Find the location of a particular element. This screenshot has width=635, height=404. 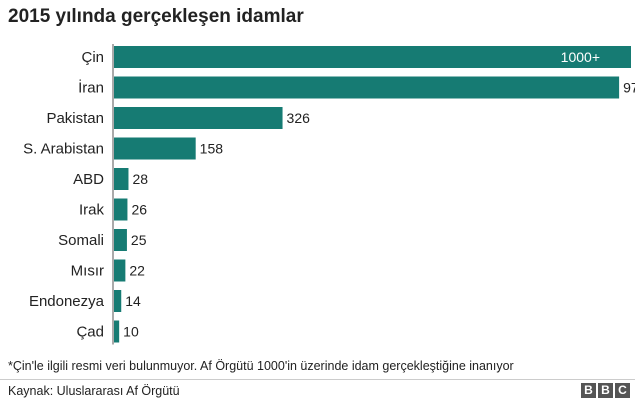

bbc-logo: B B C is located at coordinates (605, 390).